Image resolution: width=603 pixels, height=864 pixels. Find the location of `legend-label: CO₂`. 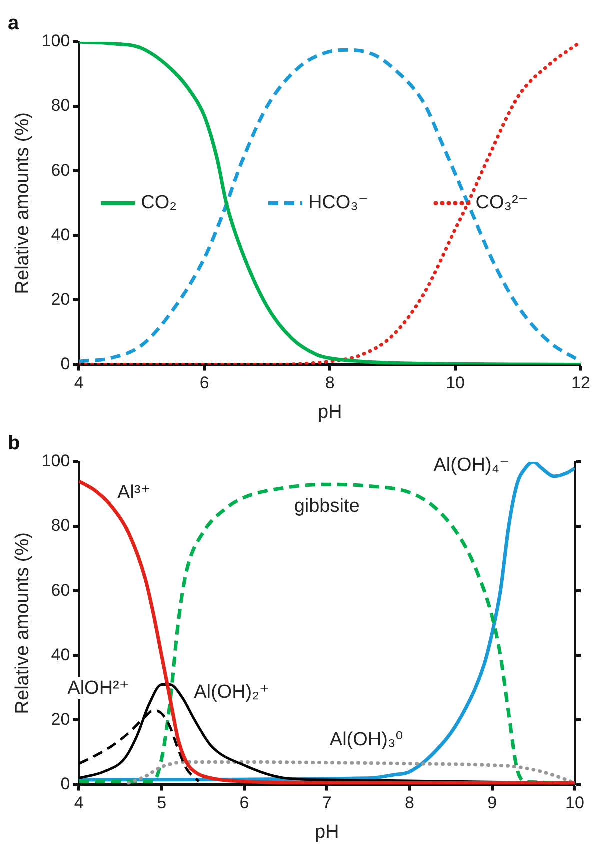

legend-label: CO₂ is located at coordinates (159, 203).